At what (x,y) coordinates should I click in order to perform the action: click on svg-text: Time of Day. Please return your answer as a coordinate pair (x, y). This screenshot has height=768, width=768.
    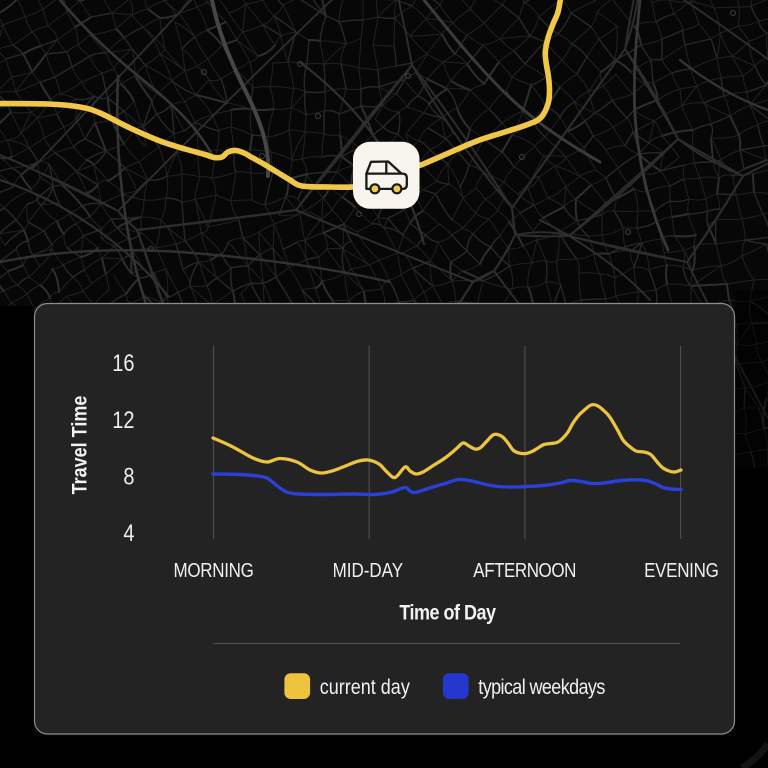
    Looking at the image, I should click on (447, 613).